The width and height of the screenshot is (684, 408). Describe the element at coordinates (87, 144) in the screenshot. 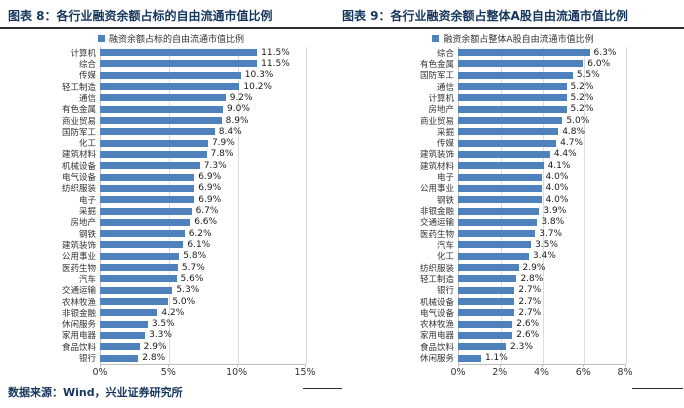

I see `category-label: 化工` at that location.